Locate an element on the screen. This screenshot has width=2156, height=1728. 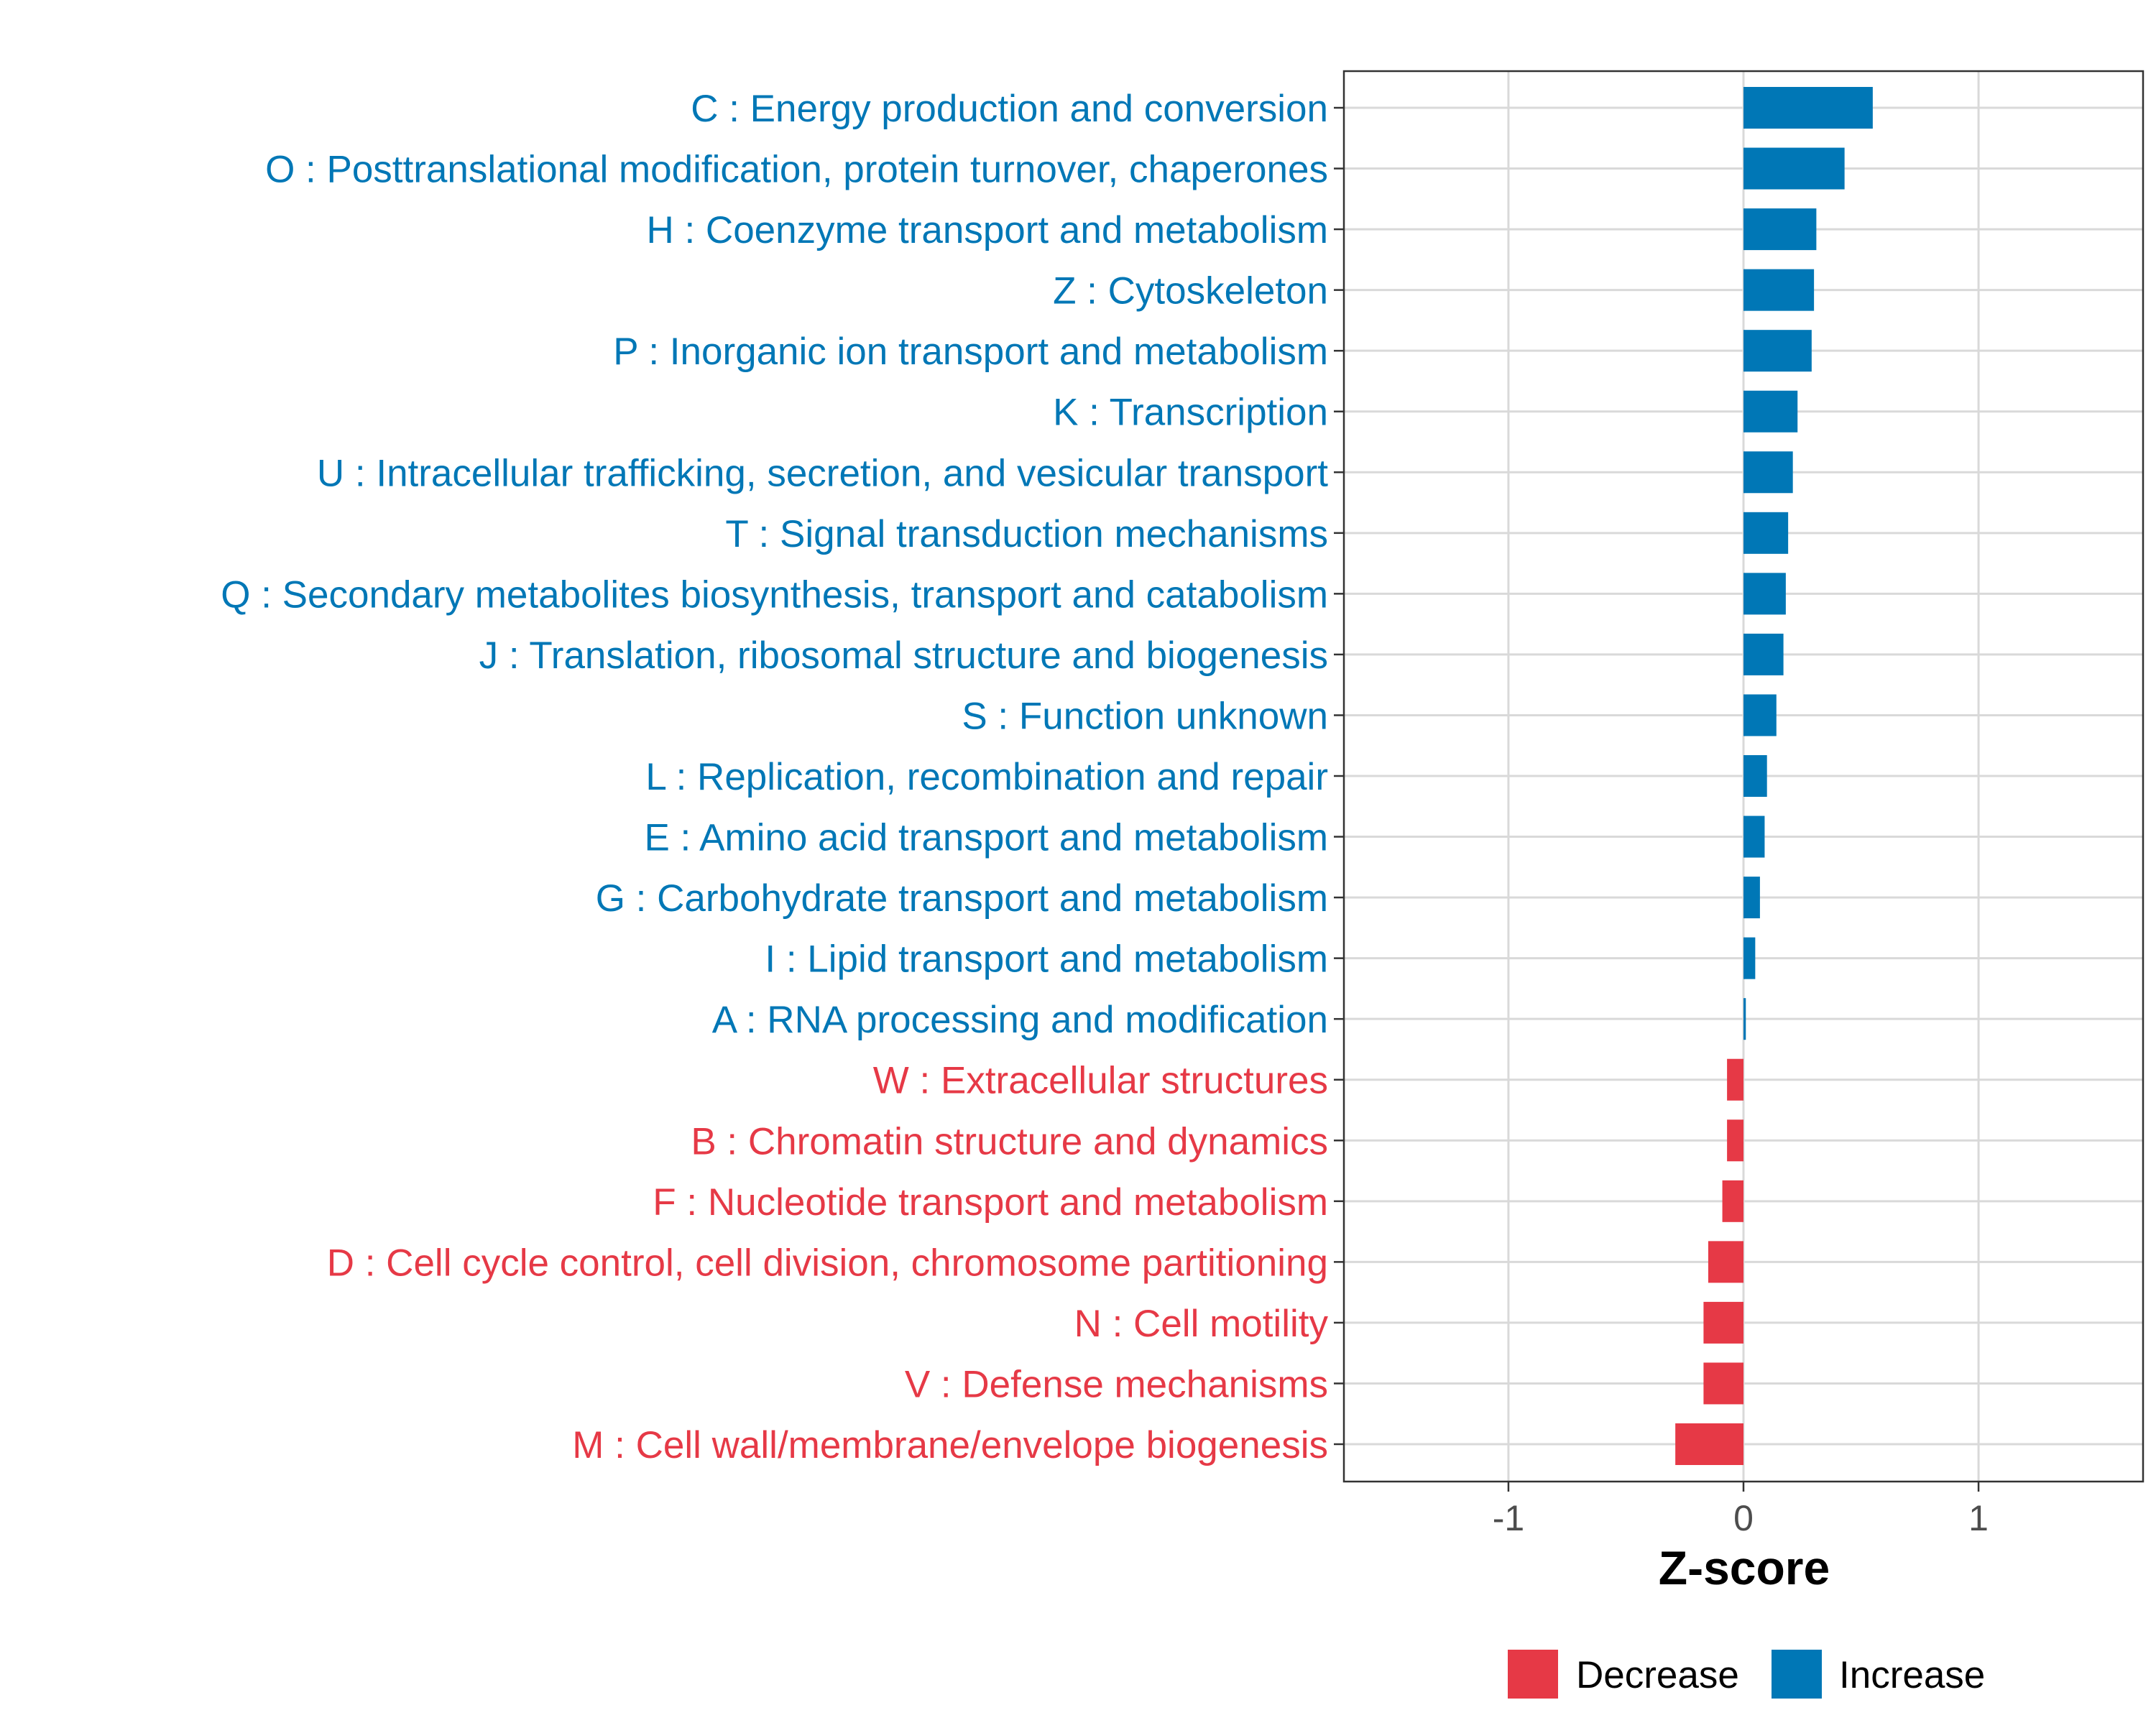
bar-k is located at coordinates (1771, 411).